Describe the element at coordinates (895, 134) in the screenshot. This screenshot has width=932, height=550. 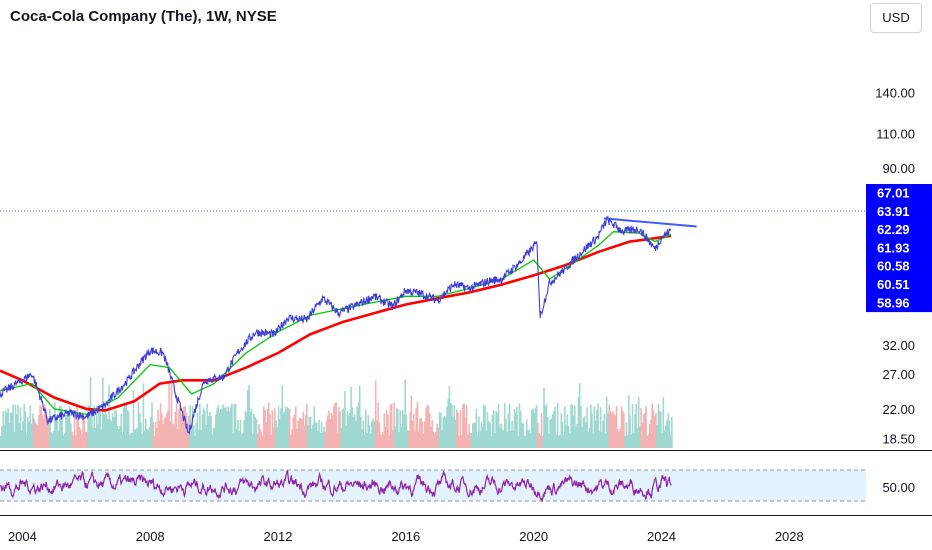
I see `price-tick-label: 110.00` at that location.